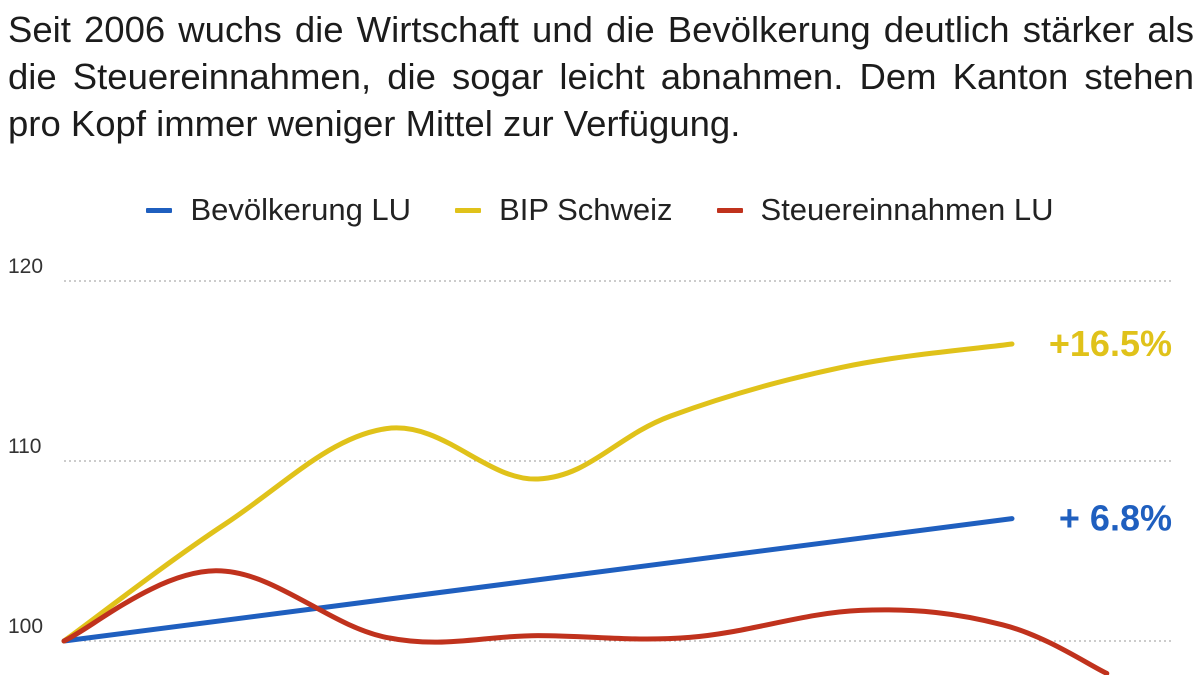 This screenshot has height=675, width=1200. I want to click on legend-item-steuereinnahmen: Steuereinnahmen LU, so click(885, 210).